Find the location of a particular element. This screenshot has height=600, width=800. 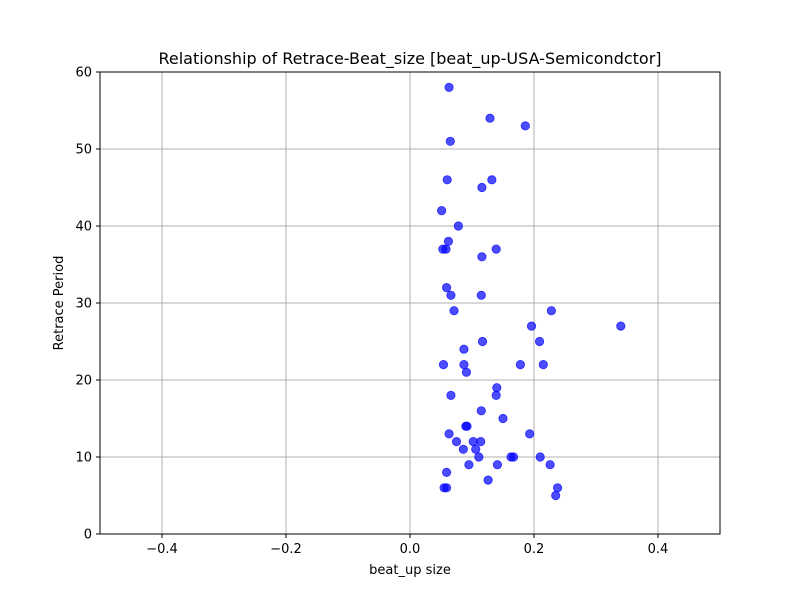

y-axis-label: Retrace Period is located at coordinates (59, 303).